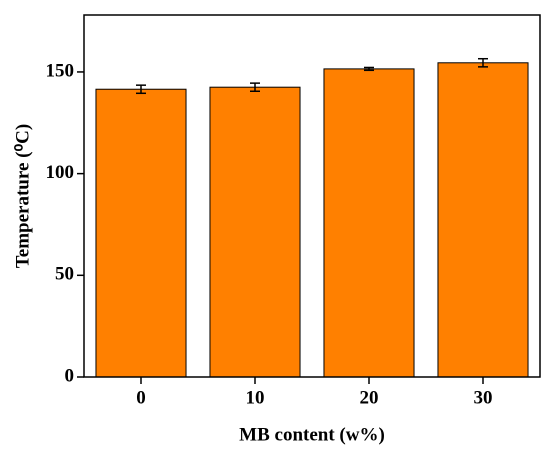 This screenshot has width=550, height=456. Describe the element at coordinates (312, 434) in the screenshot. I see `x-axis-label: MB content (w%)` at that location.